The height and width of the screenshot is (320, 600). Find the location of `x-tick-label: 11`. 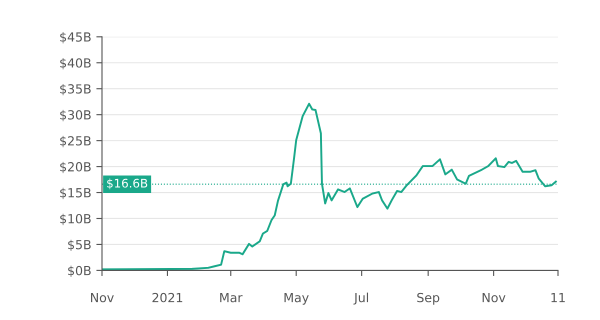

x-tick-label: 11 is located at coordinates (558, 297).